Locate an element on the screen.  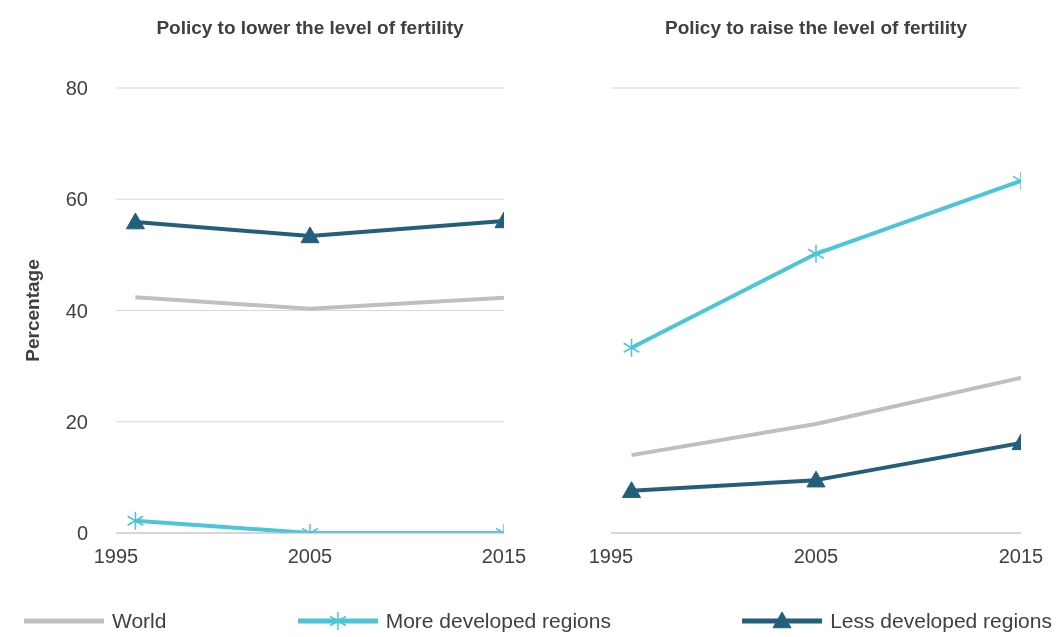
legend-label: More developed regions is located at coordinates (498, 621).